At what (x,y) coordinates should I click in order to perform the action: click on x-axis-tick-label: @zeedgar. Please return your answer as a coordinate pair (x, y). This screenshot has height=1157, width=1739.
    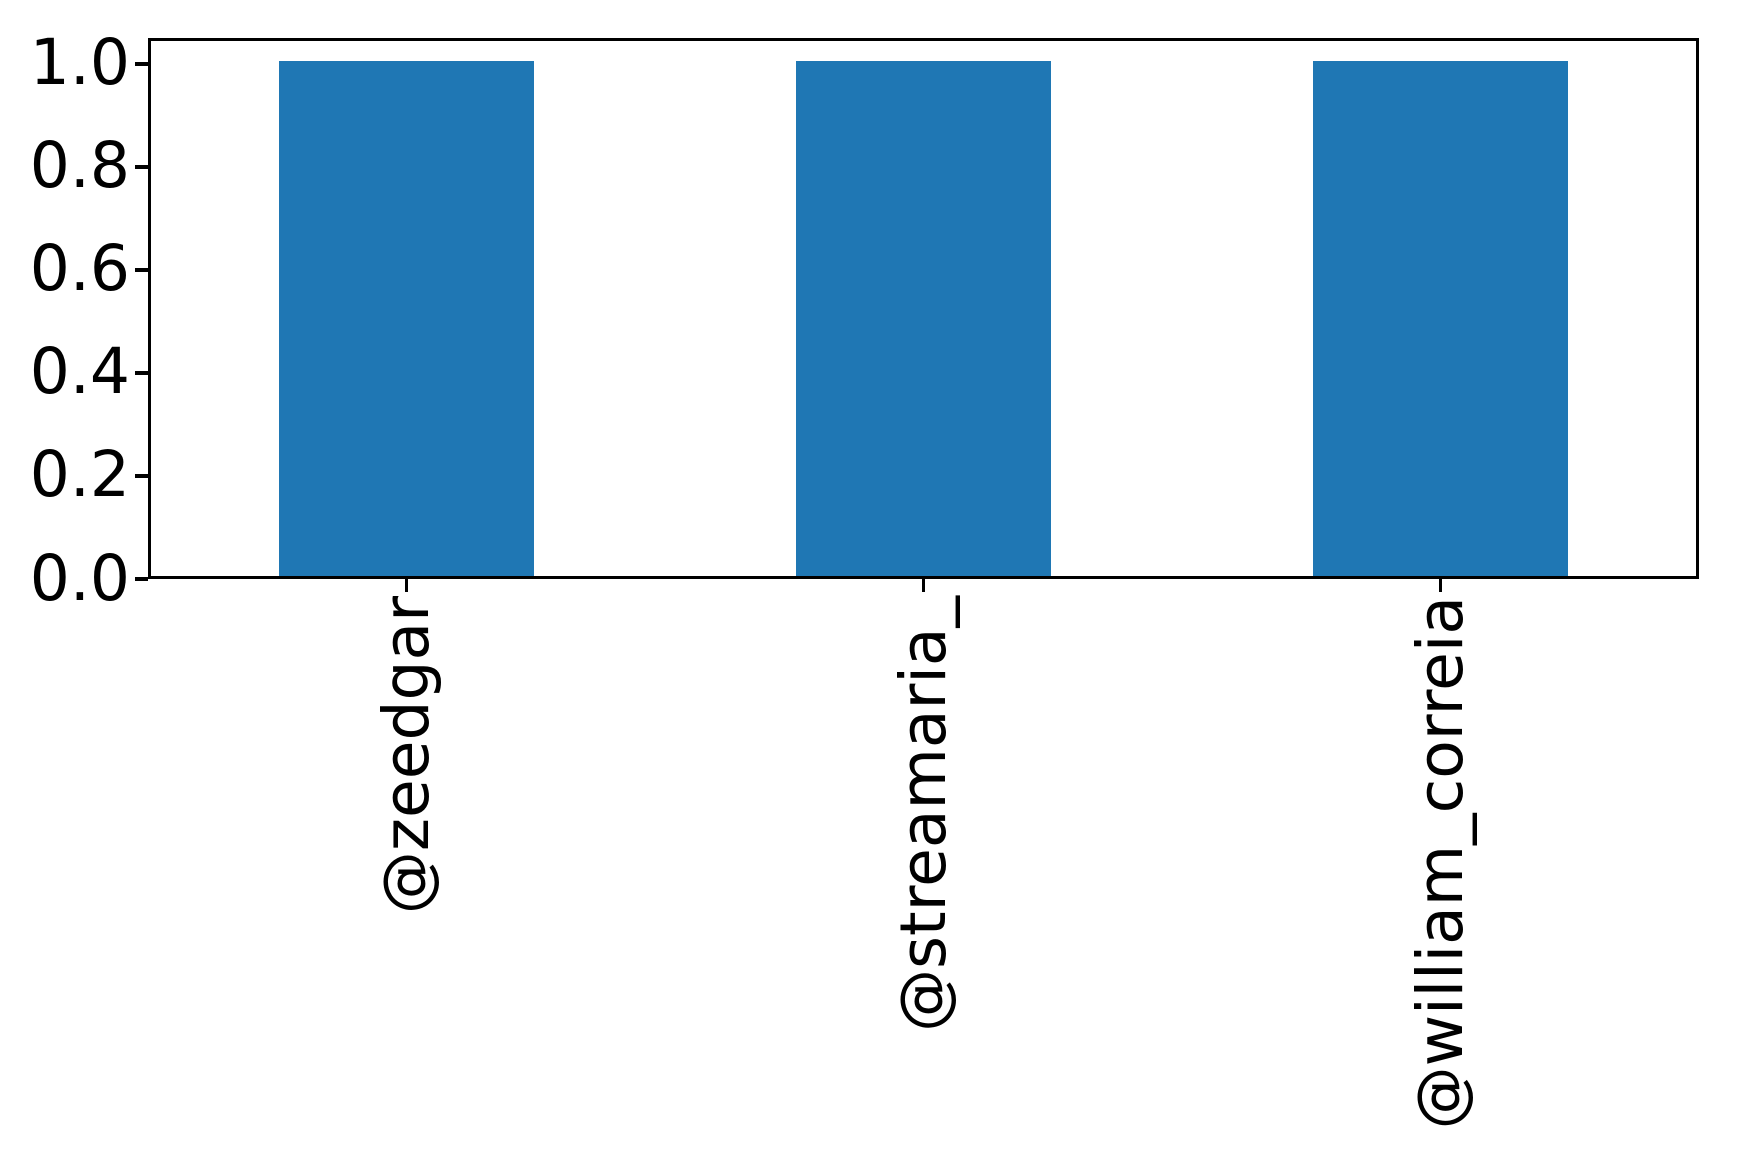
    Looking at the image, I should click on (406, 755).